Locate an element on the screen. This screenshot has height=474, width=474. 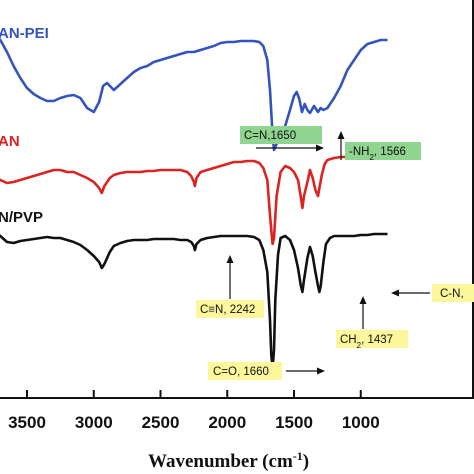
x-tick-label-2500: 2500 is located at coordinates (161, 422).